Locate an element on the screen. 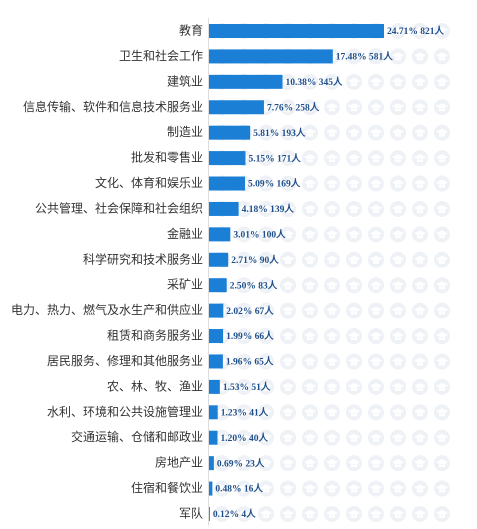  value-label: 2.50% 83人 is located at coordinates (254, 285).